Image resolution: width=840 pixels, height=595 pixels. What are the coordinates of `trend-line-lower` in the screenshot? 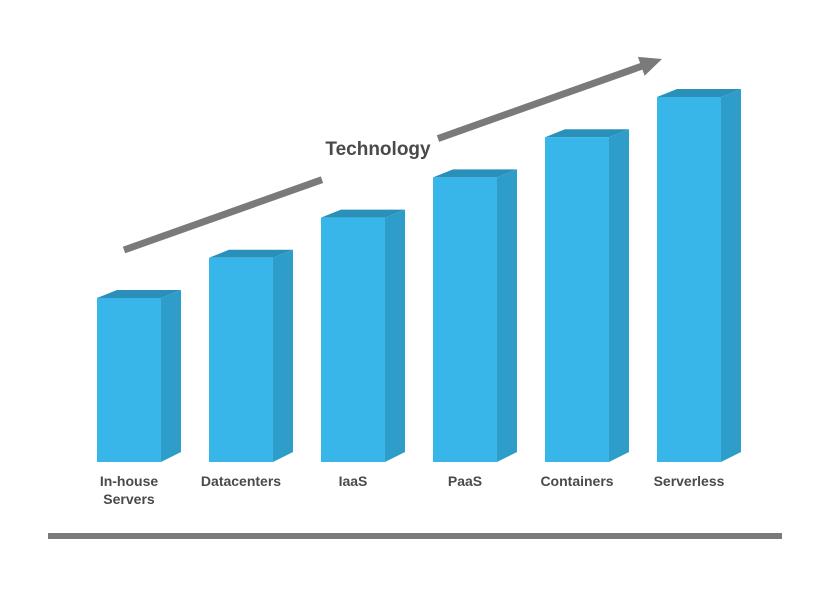 It's located at (223, 215).